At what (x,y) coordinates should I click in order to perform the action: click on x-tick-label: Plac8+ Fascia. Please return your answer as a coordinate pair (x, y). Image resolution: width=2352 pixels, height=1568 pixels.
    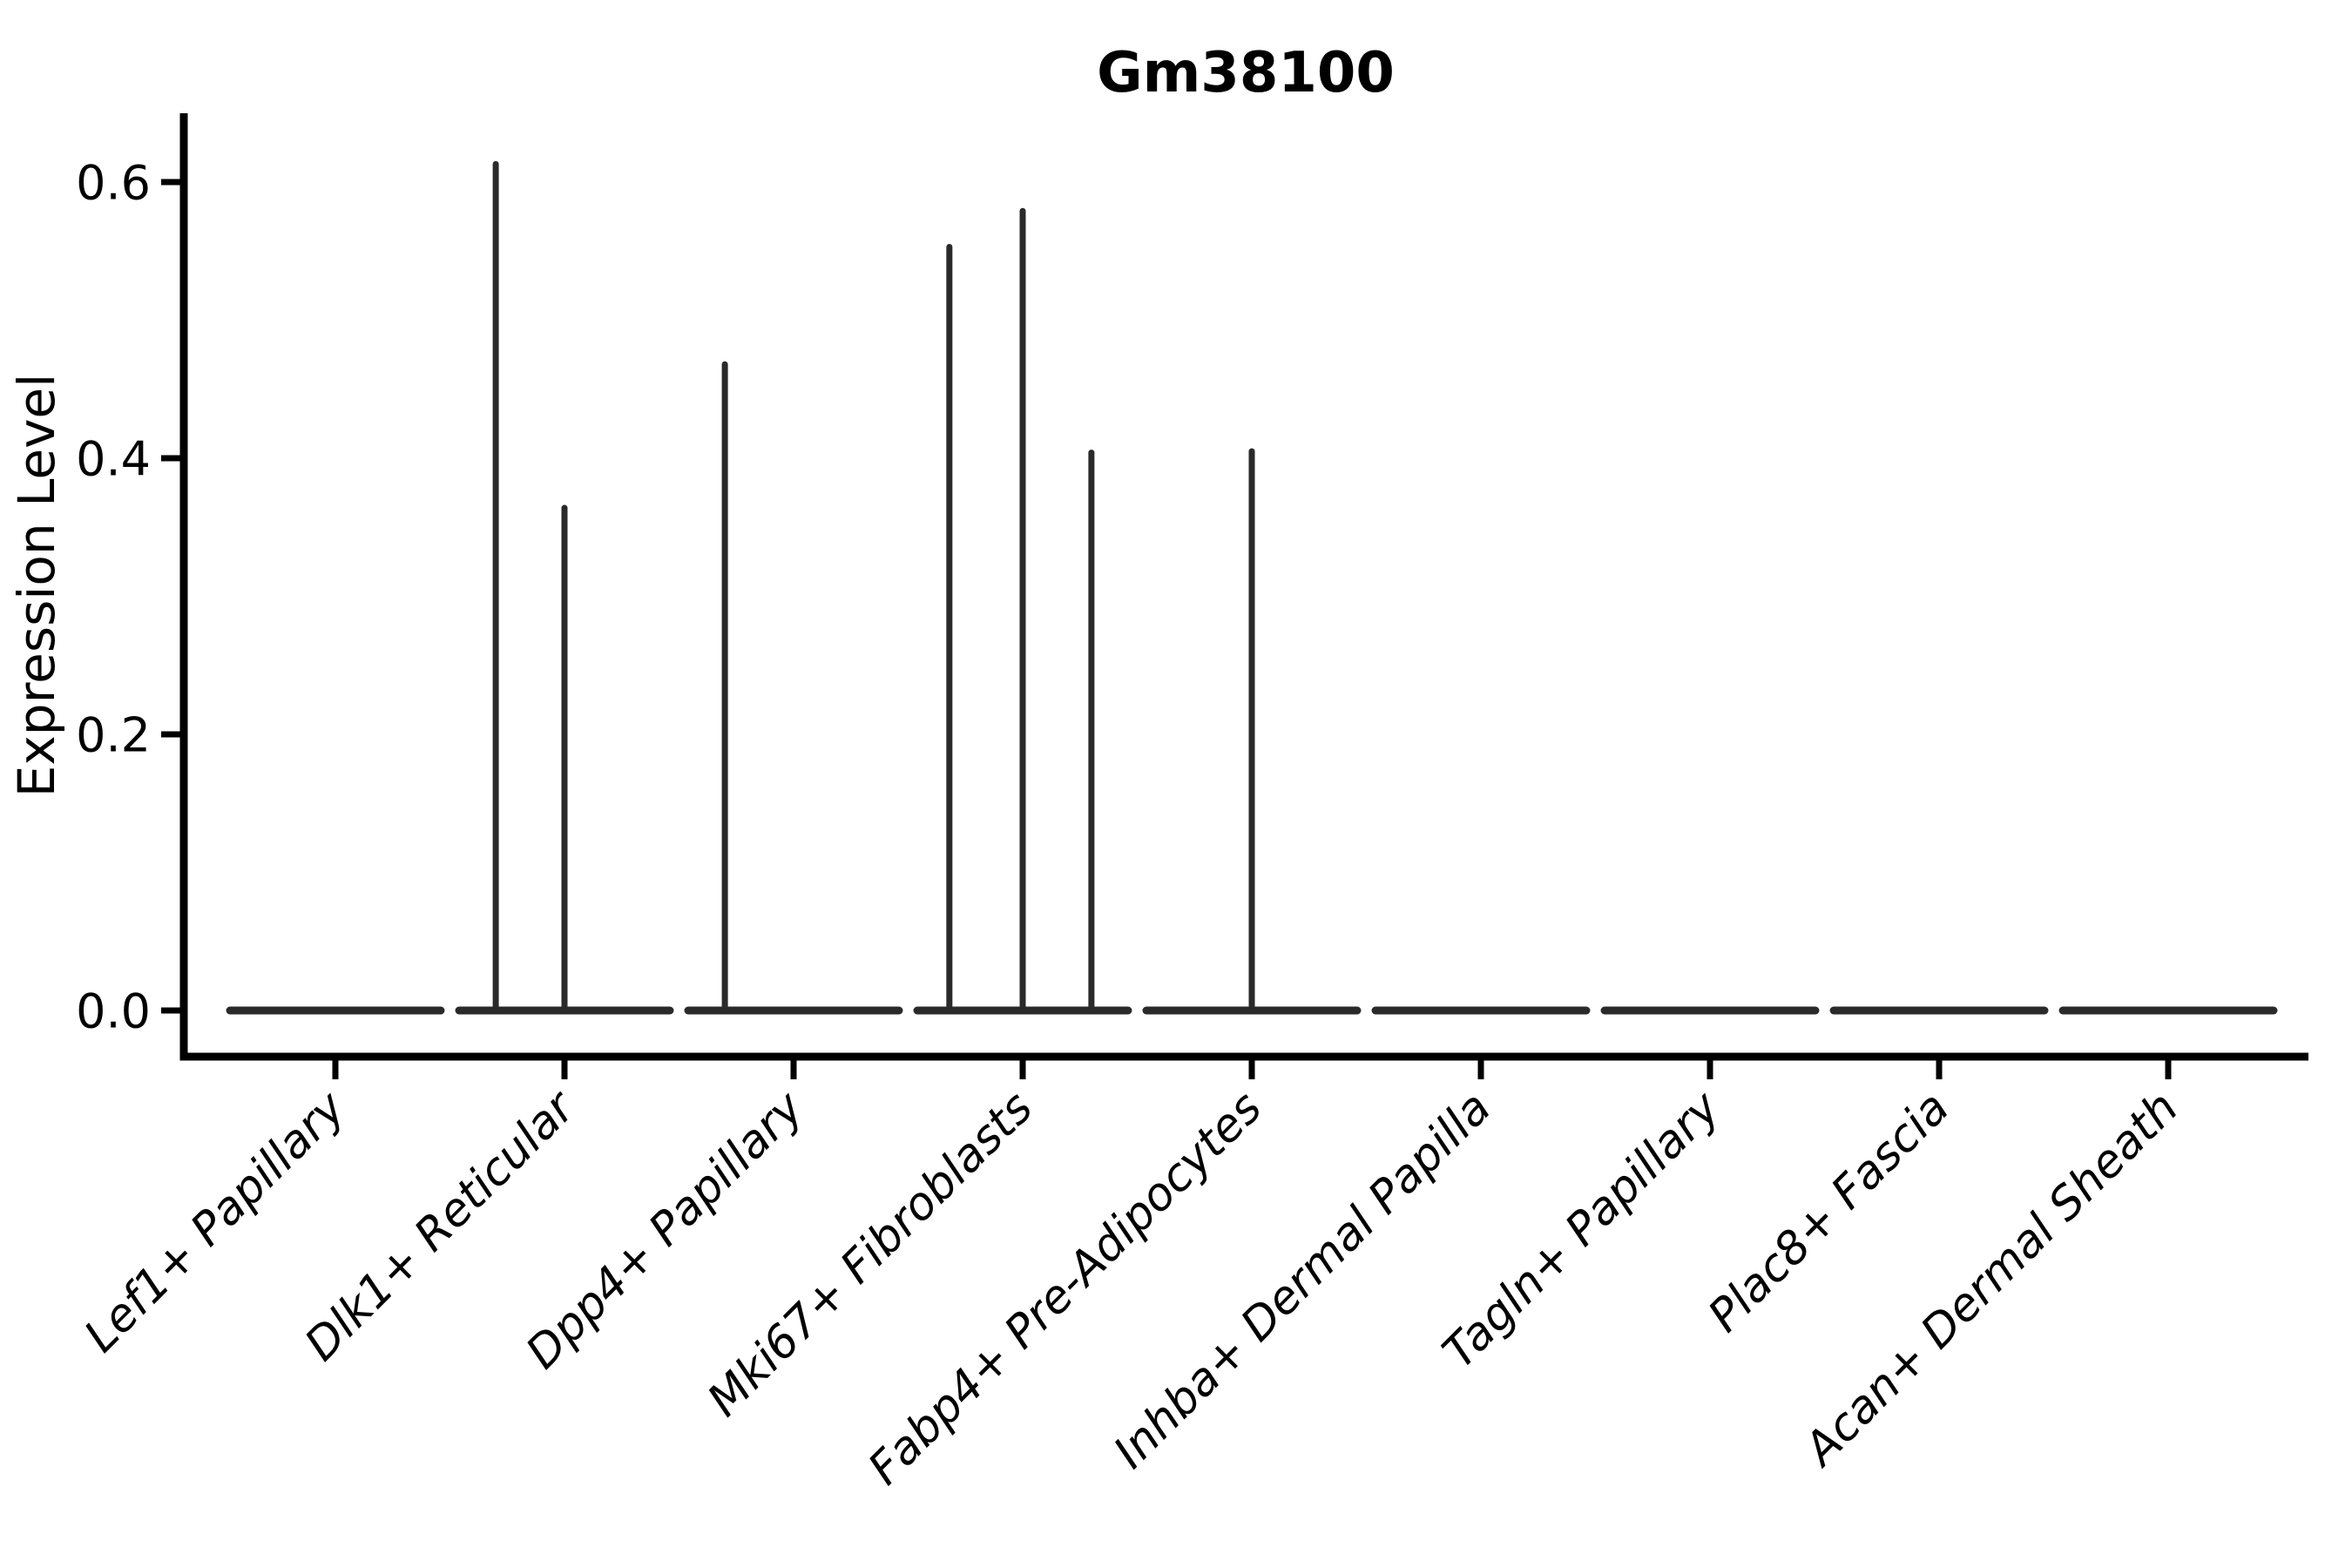
    Looking at the image, I should click on (1829, 1212).